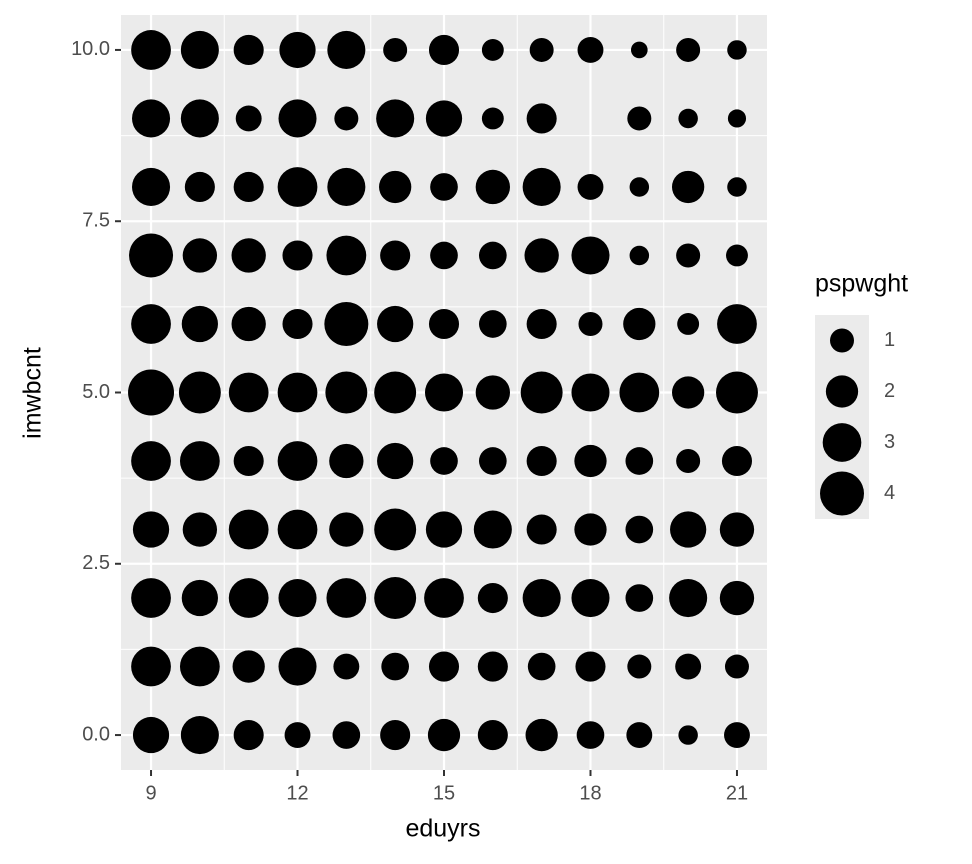 Image resolution: width=972 pixels, height=864 pixels. I want to click on legend-key, so click(842, 340).